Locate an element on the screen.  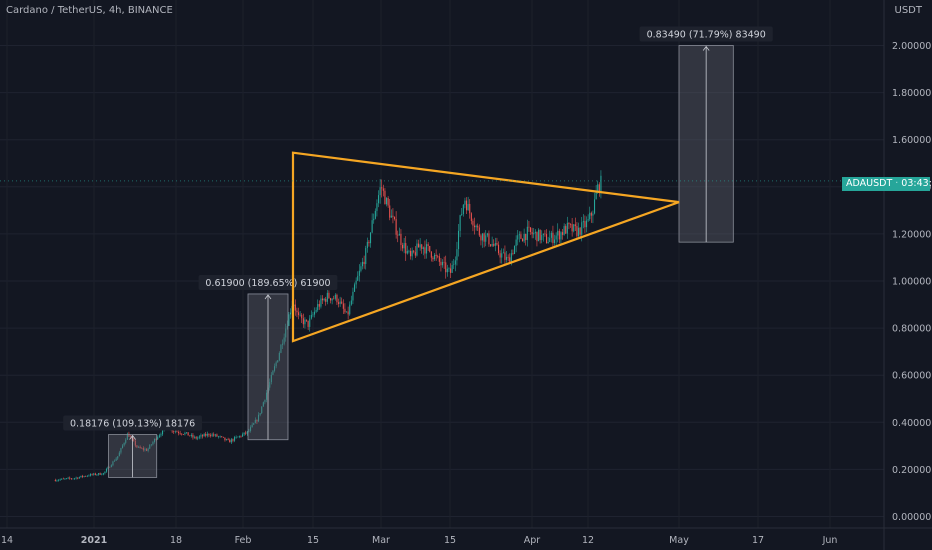
triangle-outline is located at coordinates (485, 247).